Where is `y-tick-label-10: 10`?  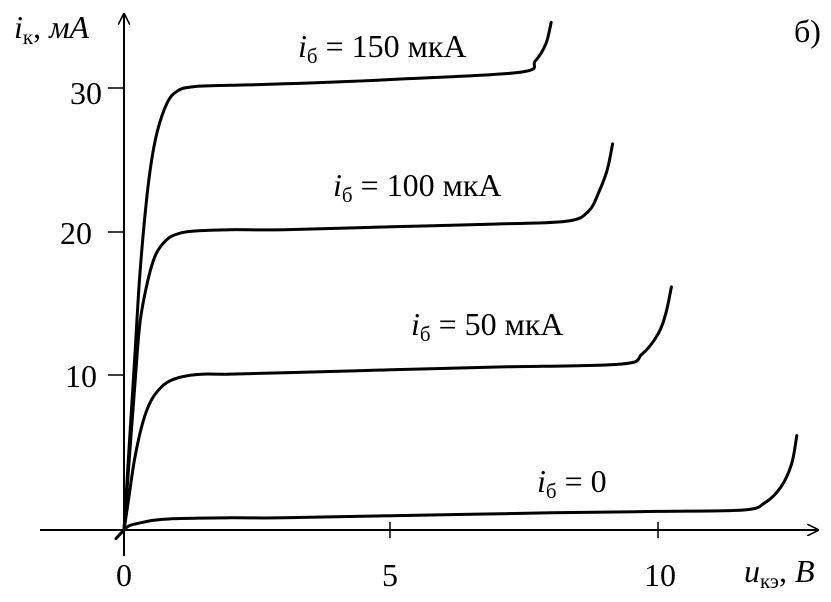 y-tick-label-10: 10 is located at coordinates (81, 376).